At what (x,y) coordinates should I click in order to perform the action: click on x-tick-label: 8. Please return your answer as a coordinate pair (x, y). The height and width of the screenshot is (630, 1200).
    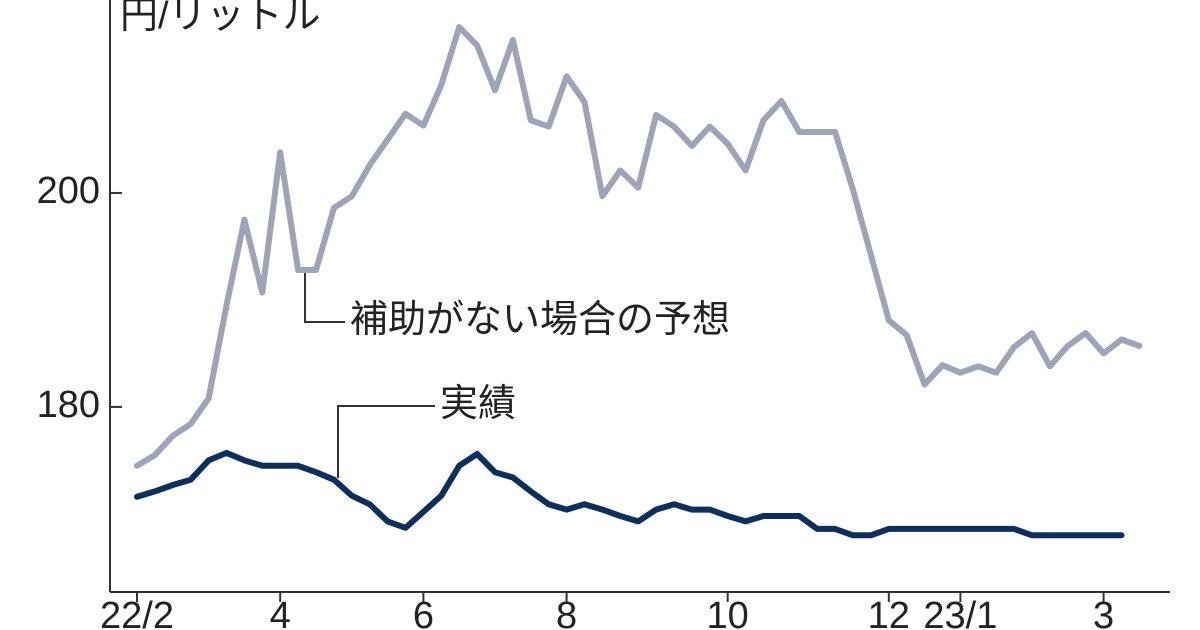
    Looking at the image, I should click on (566, 612).